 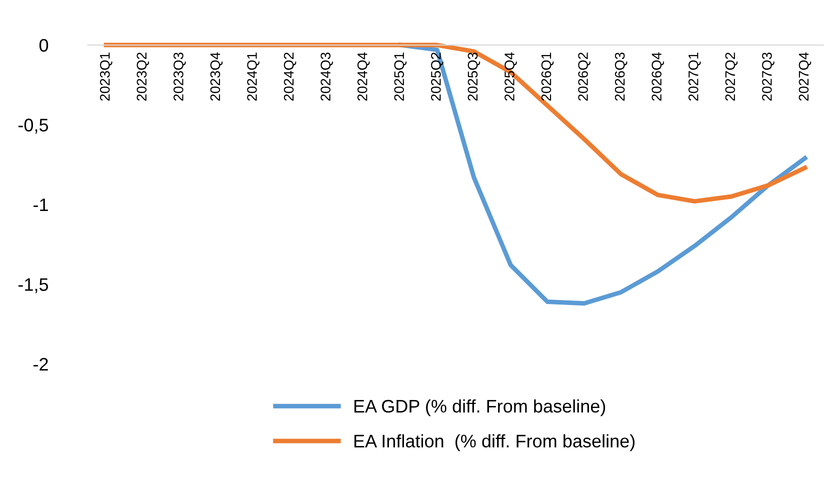 What do you see at coordinates (41, 205) in the screenshot?
I see `y-tick-label: -1` at bounding box center [41, 205].